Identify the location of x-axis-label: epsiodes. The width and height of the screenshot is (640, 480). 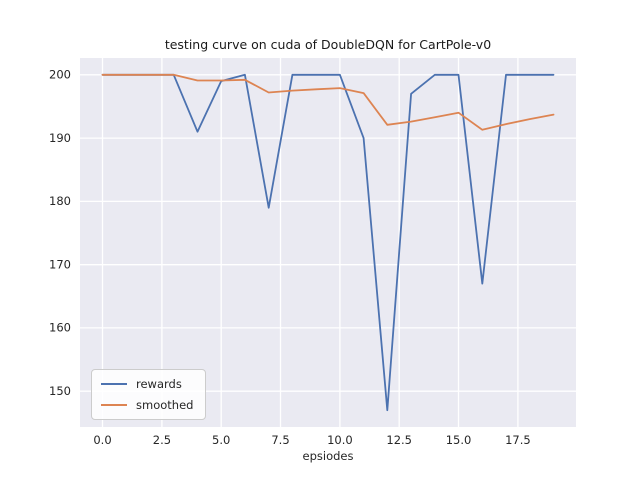
(328, 456).